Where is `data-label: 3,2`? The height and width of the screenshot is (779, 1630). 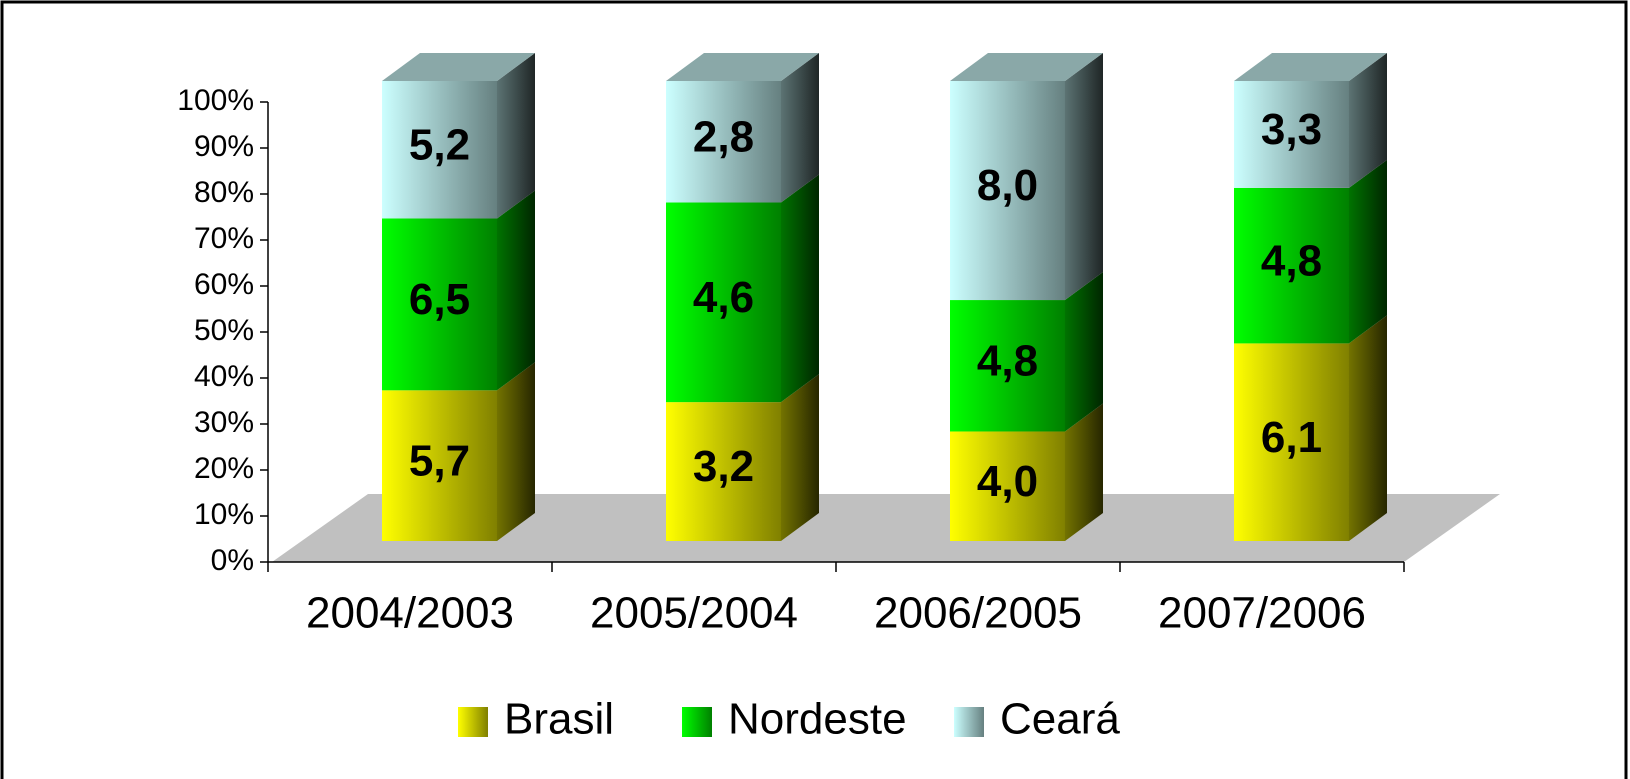
data-label: 3,2 is located at coordinates (723, 466).